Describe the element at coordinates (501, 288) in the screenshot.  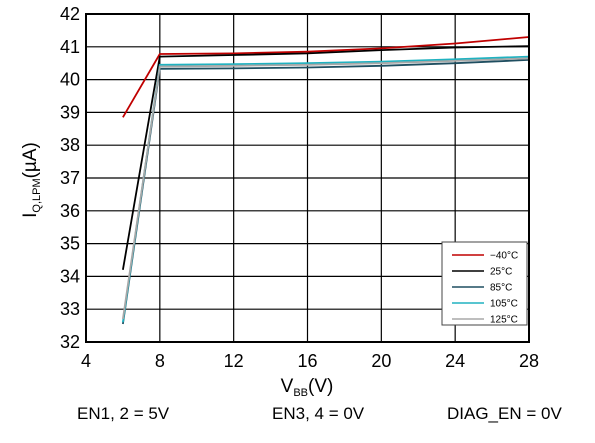
I see `legend-label: 85°C` at that location.